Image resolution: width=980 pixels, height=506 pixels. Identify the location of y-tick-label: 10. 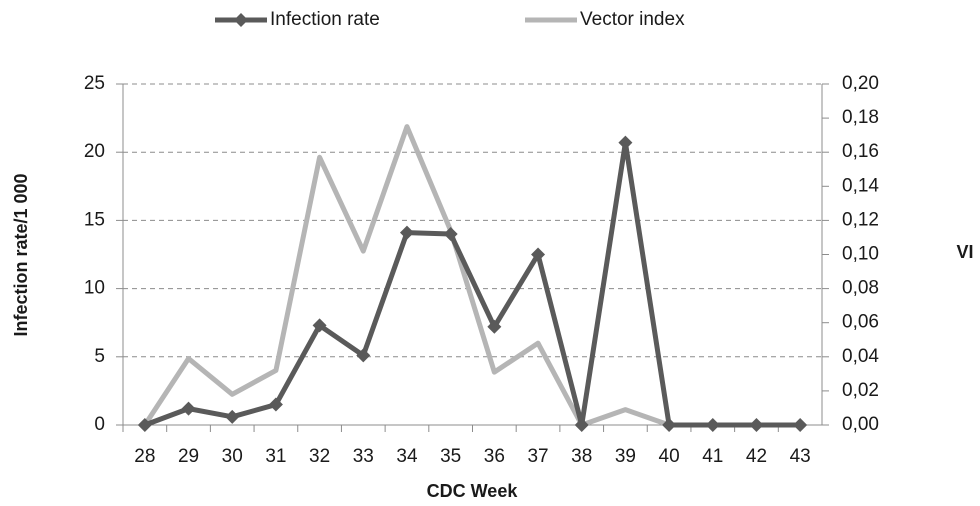
(94, 288).